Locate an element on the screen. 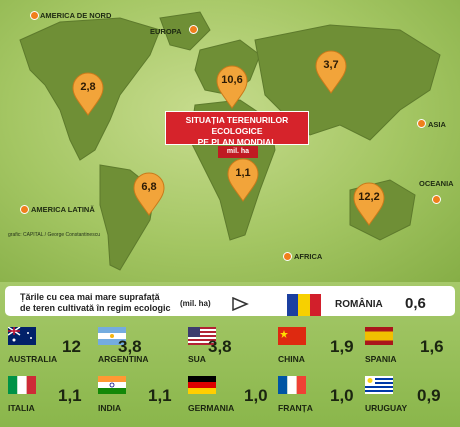 The width and height of the screenshot is (460, 427). pin-north-america: 2,8 is located at coordinates (88, 94).